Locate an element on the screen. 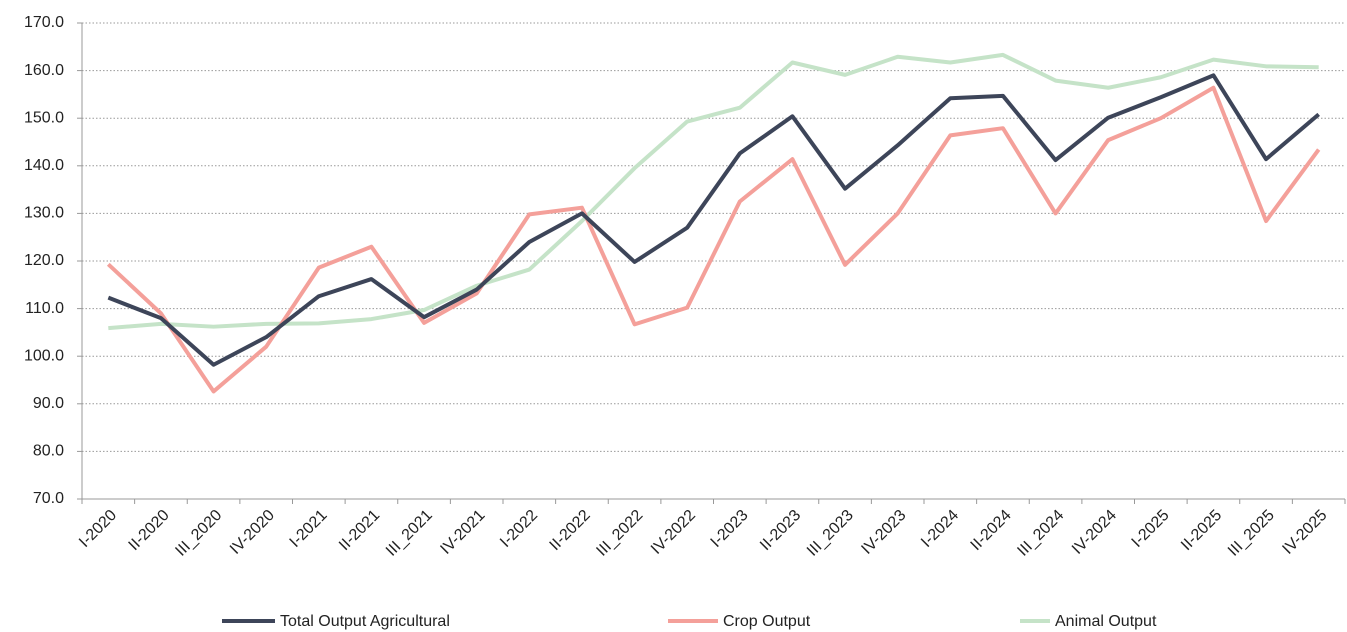  x-tick-label: II-2020 is located at coordinates (149, 530).